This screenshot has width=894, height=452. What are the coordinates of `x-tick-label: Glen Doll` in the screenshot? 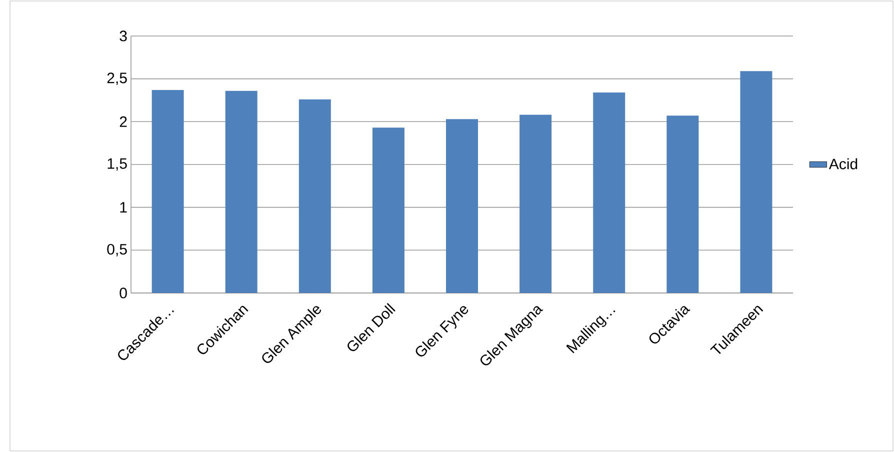 It's located at (372, 327).